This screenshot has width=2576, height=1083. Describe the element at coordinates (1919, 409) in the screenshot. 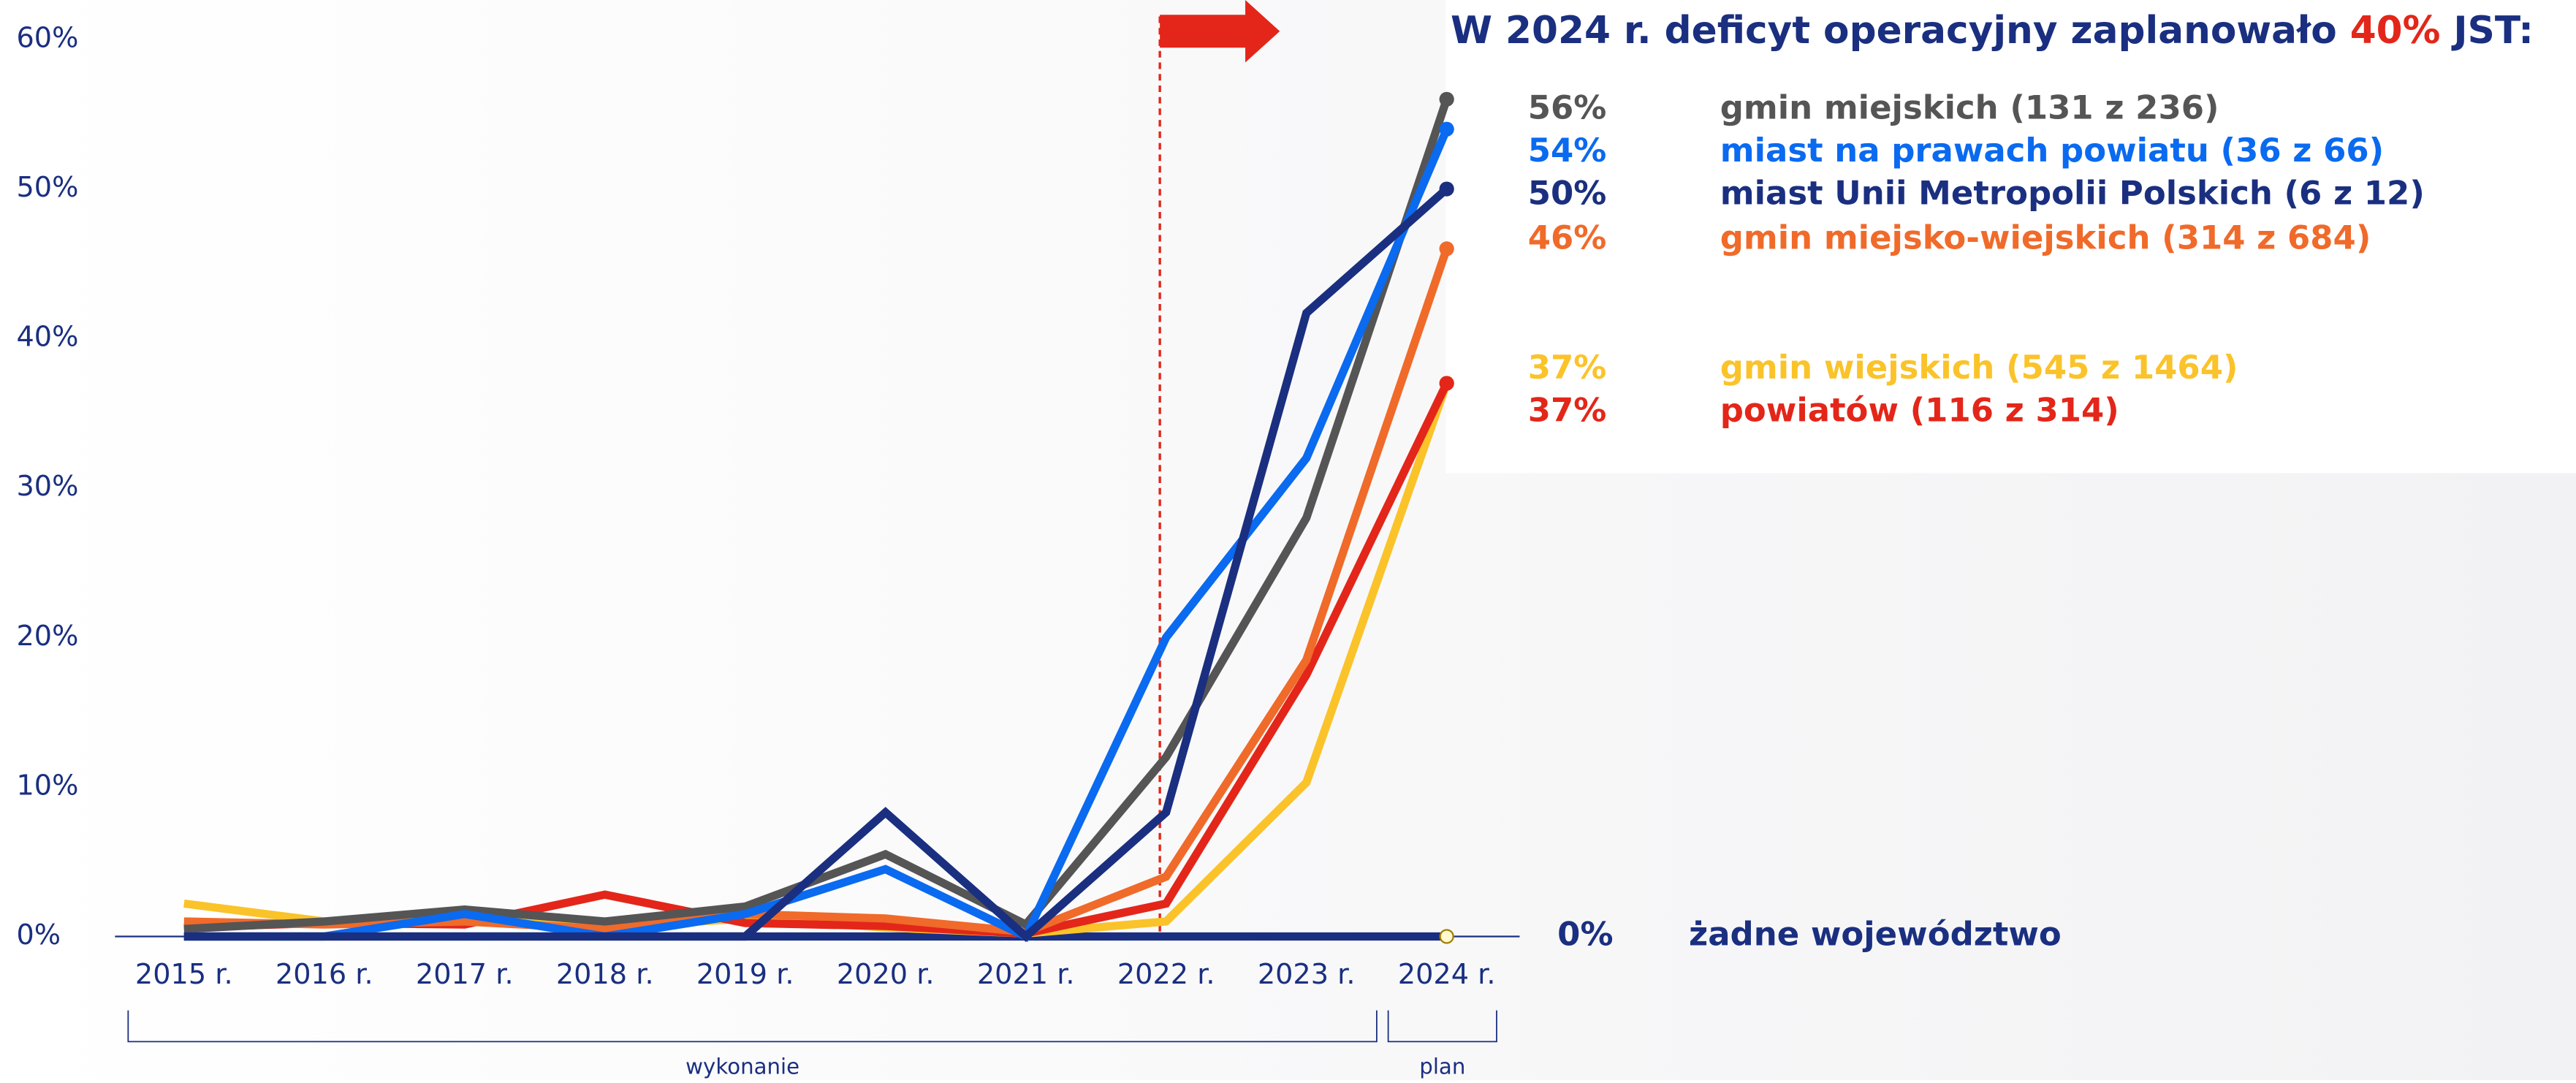

I see `legend-label: powiatów (116 z 314)` at that location.